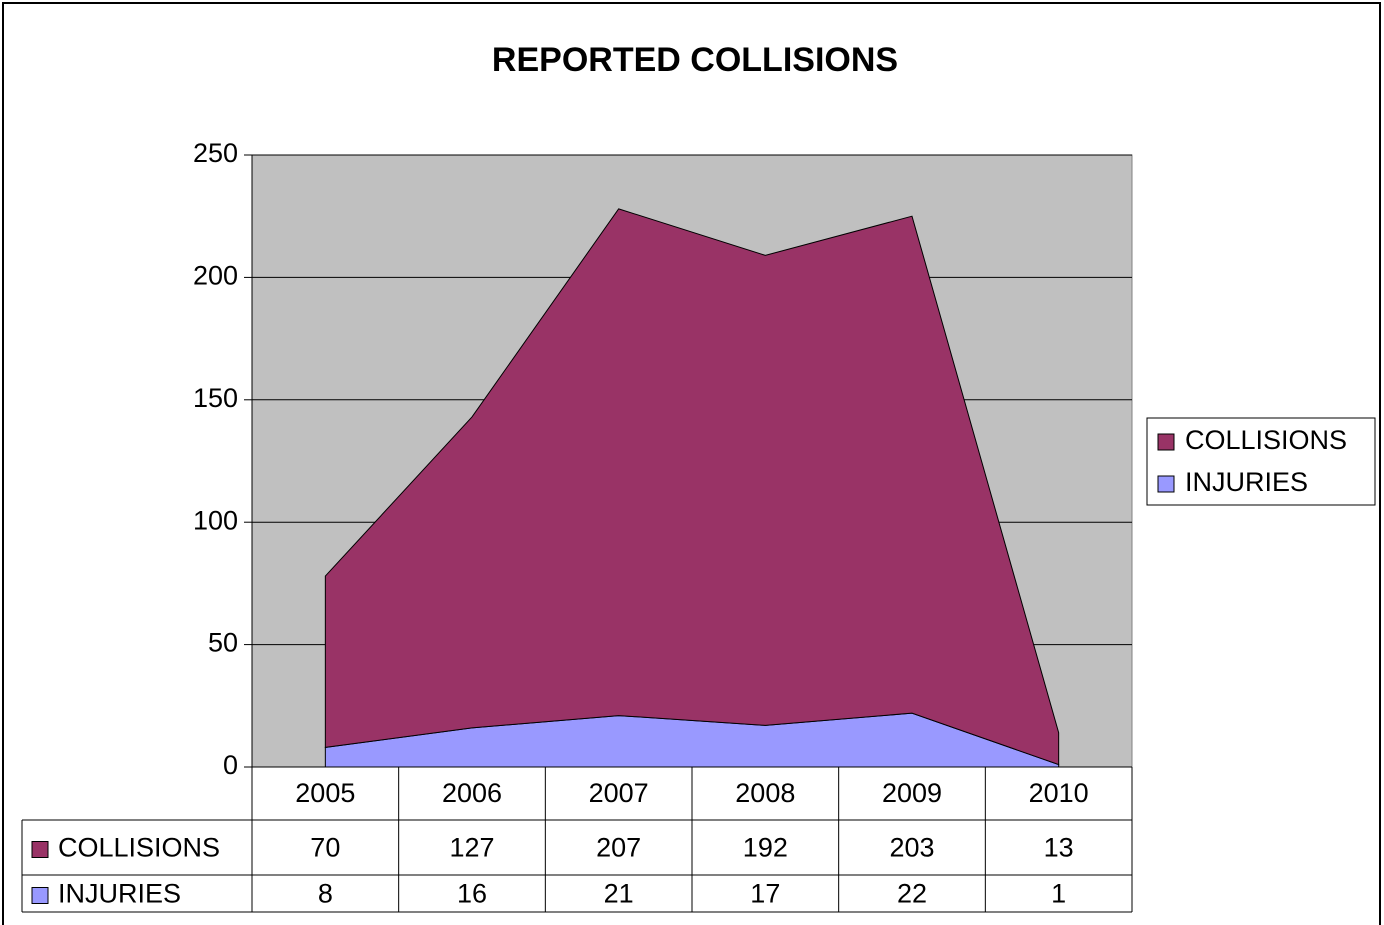 Image resolution: width=1384 pixels, height=925 pixels. I want to click on table-row-label: INJURIES, so click(119, 894).